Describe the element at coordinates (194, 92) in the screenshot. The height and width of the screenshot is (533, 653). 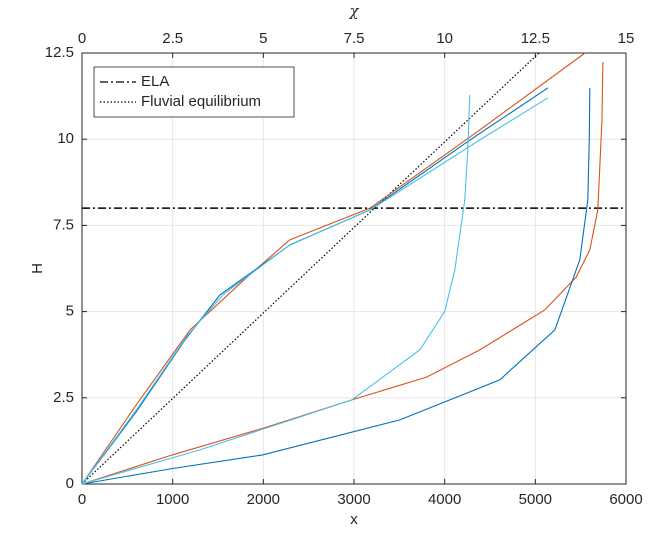
I see `legend-box` at that location.